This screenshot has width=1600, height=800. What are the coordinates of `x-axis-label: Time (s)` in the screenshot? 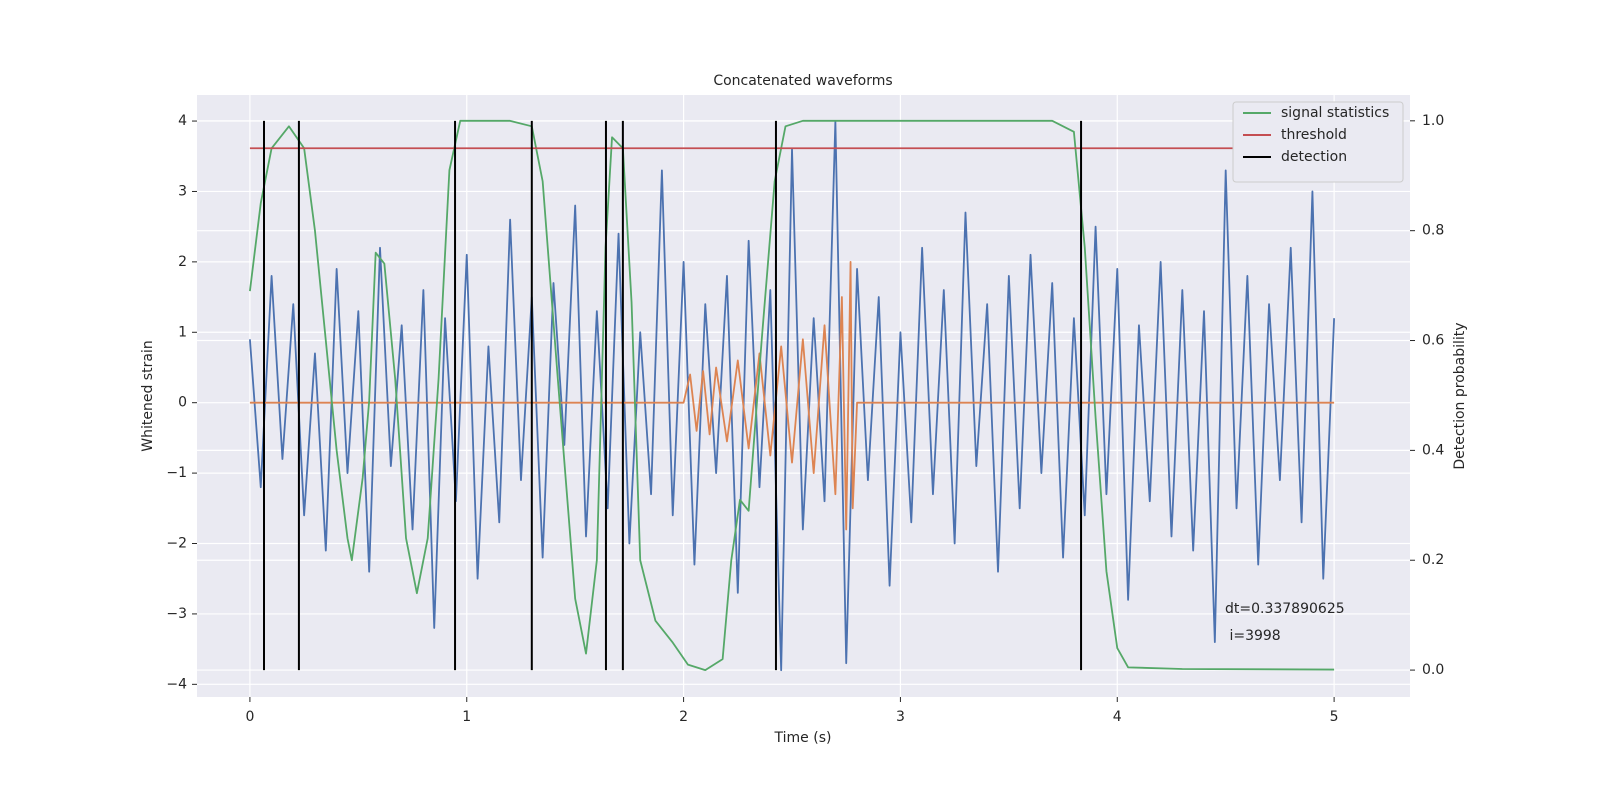 It's located at (803, 738).